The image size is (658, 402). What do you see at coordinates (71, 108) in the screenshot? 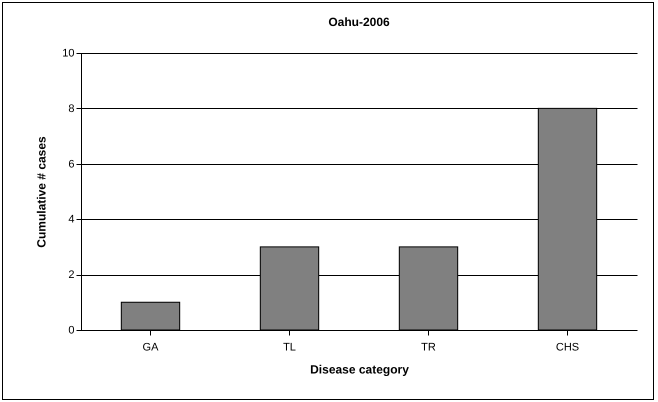
I see `y-tick-label: 8` at bounding box center [71, 108].